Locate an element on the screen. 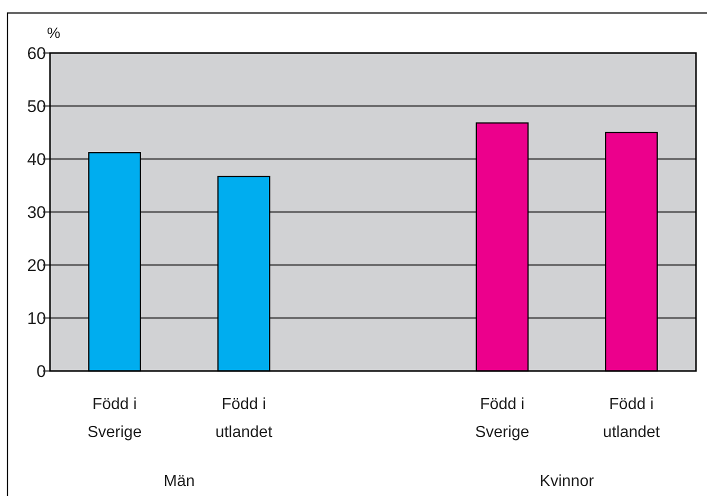 The image size is (707, 496). y-tick-label: 20 is located at coordinates (36, 265).